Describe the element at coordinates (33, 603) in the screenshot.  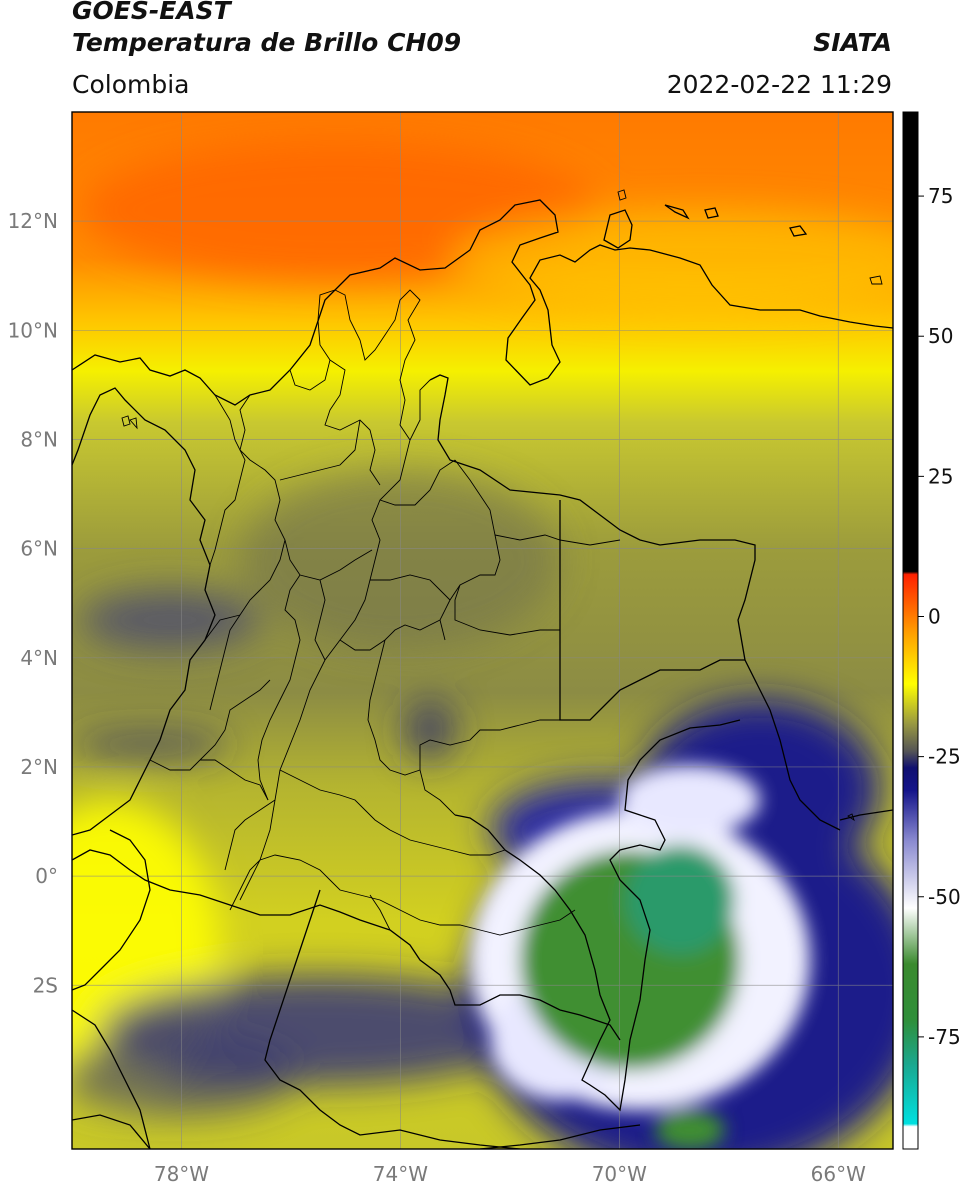
I see `lat-tick-labels: 12°N 10°N 8°N 6°N 4°N 2°N 0° 2S` at that location.